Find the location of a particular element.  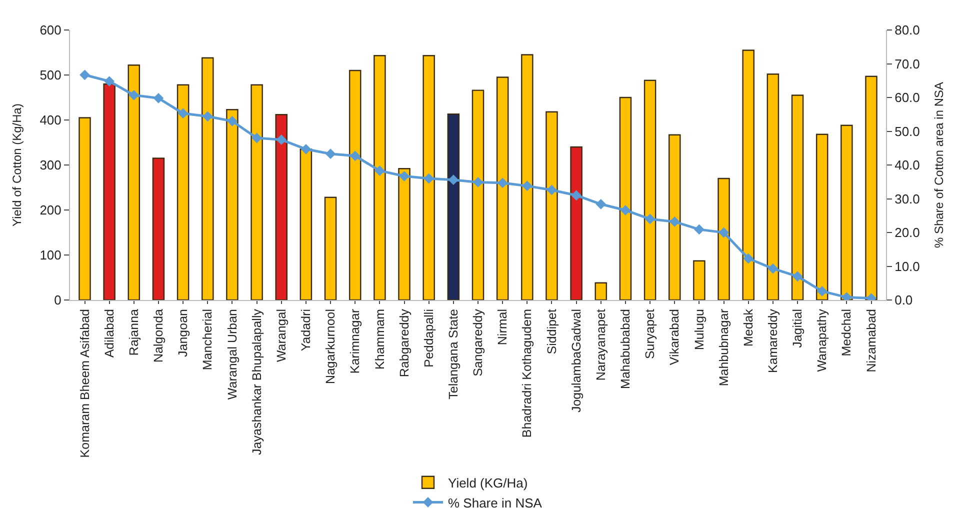

x-tick-label: Mahbubnagar is located at coordinates (723, 347).